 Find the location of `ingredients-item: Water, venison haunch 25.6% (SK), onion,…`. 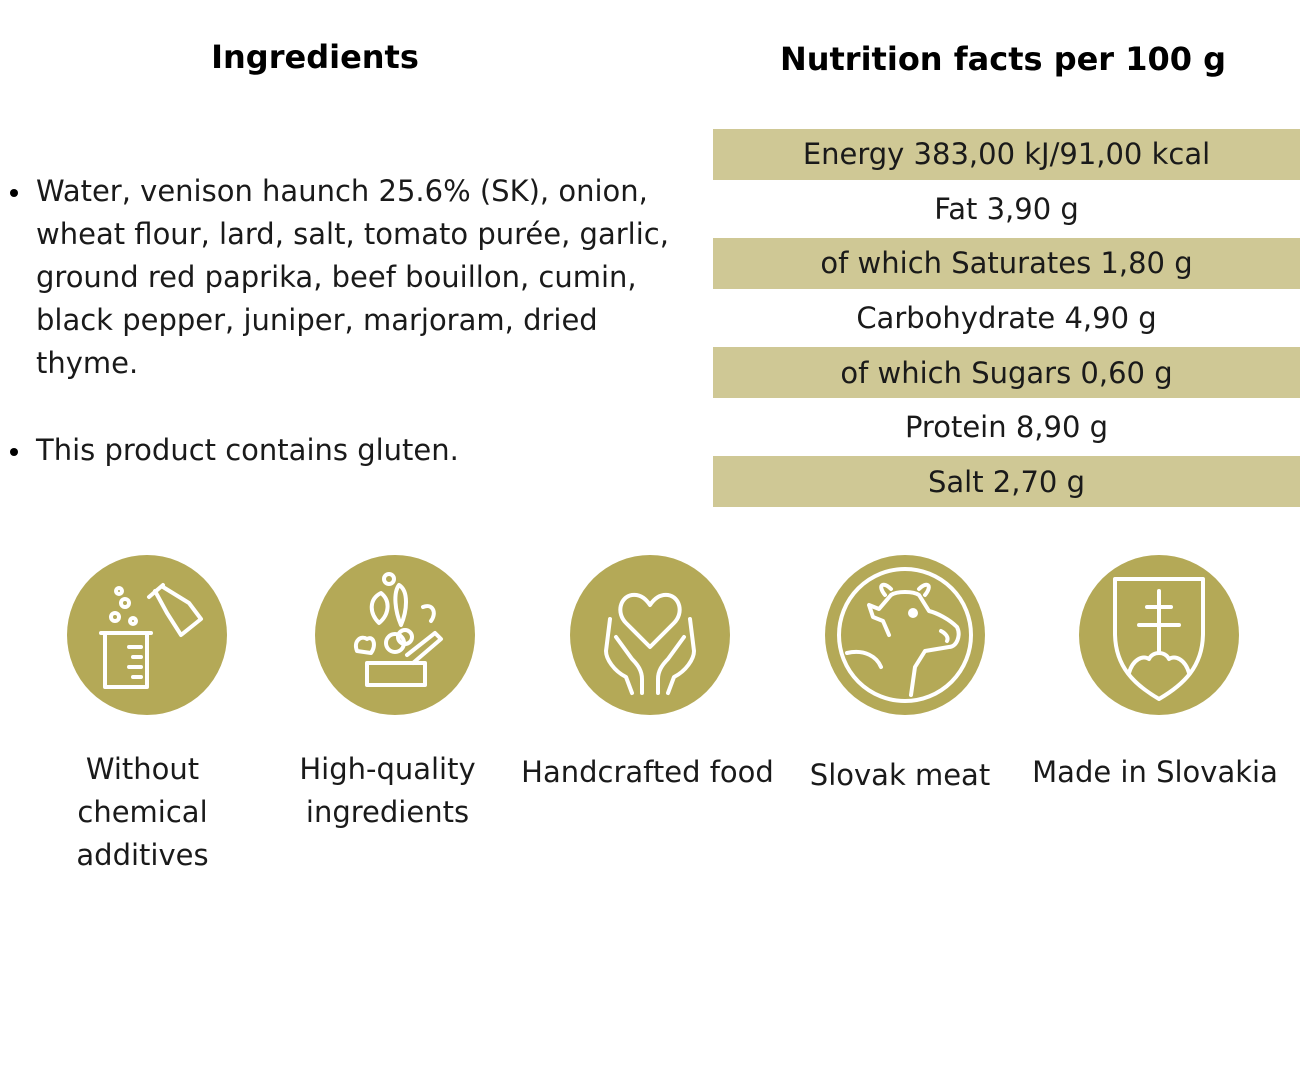

ingredients-item: Water, venison haunch 25.6% (SK), onion,… is located at coordinates (348, 277).